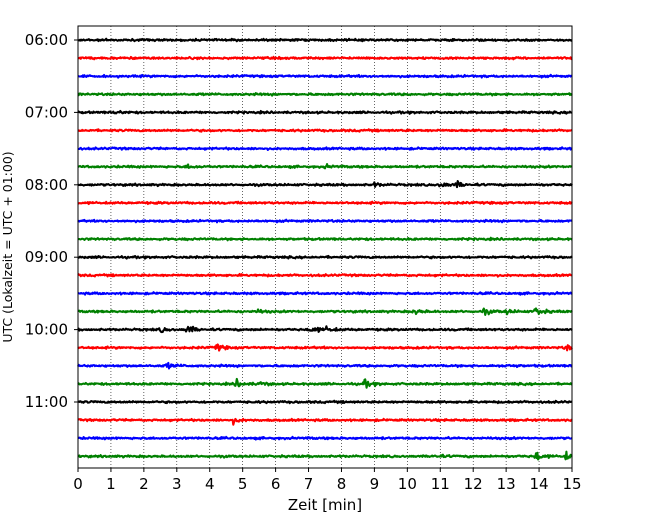 The image size is (650, 520). I want to click on x-tick-label: 15, so click(571, 484).